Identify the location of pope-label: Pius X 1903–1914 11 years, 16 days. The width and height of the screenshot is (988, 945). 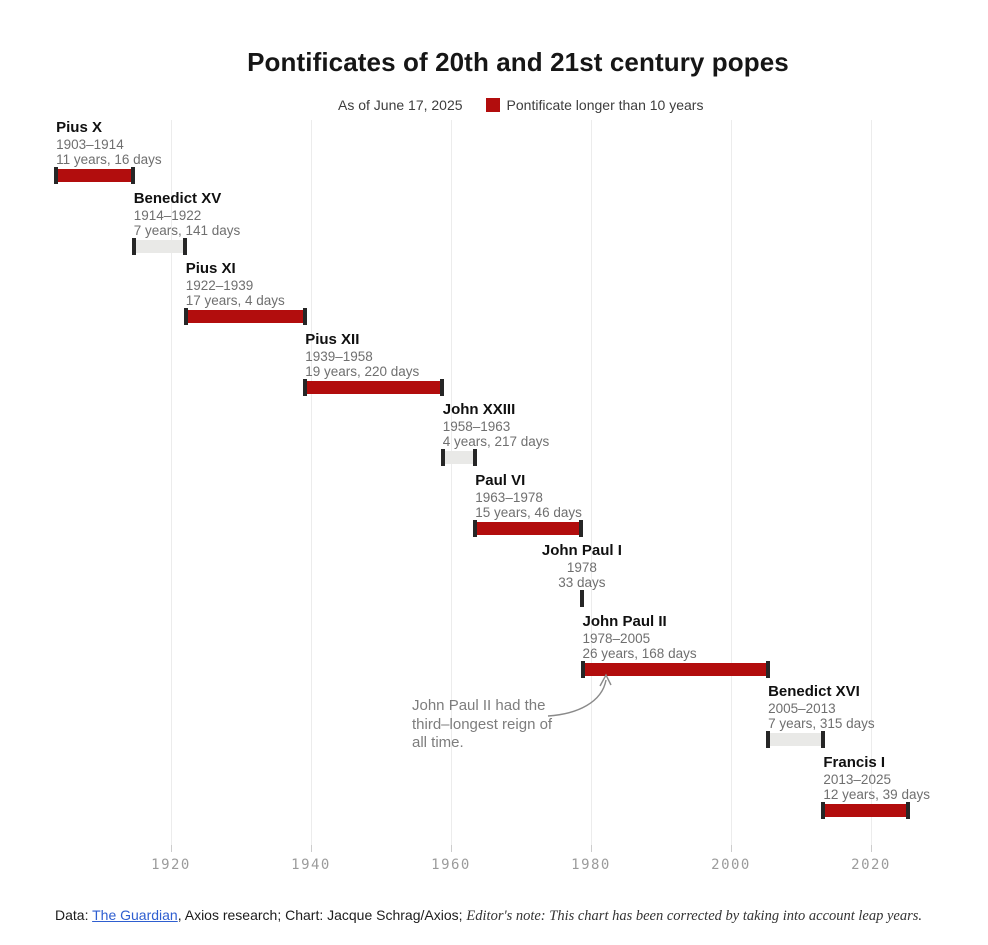
(109, 143).